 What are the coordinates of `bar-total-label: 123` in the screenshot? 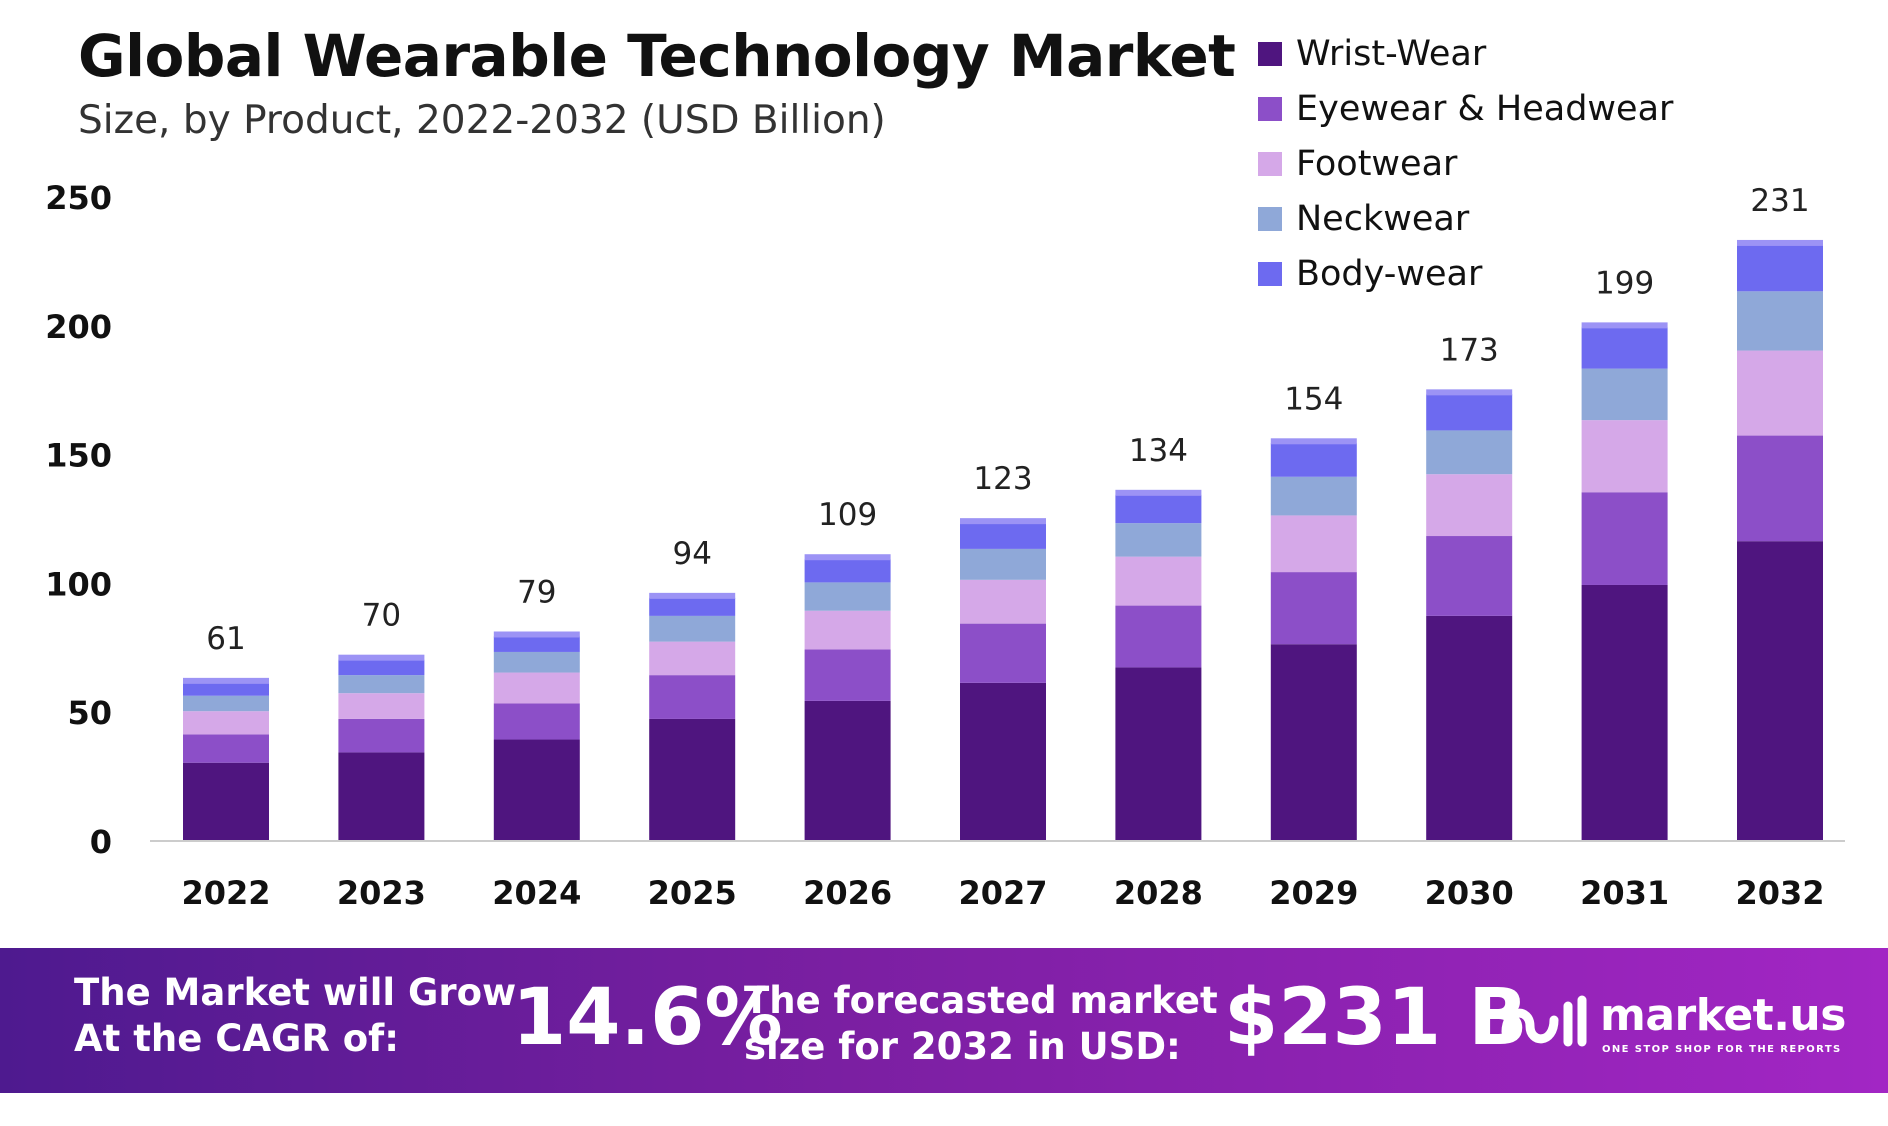 It's located at (1002, 479).